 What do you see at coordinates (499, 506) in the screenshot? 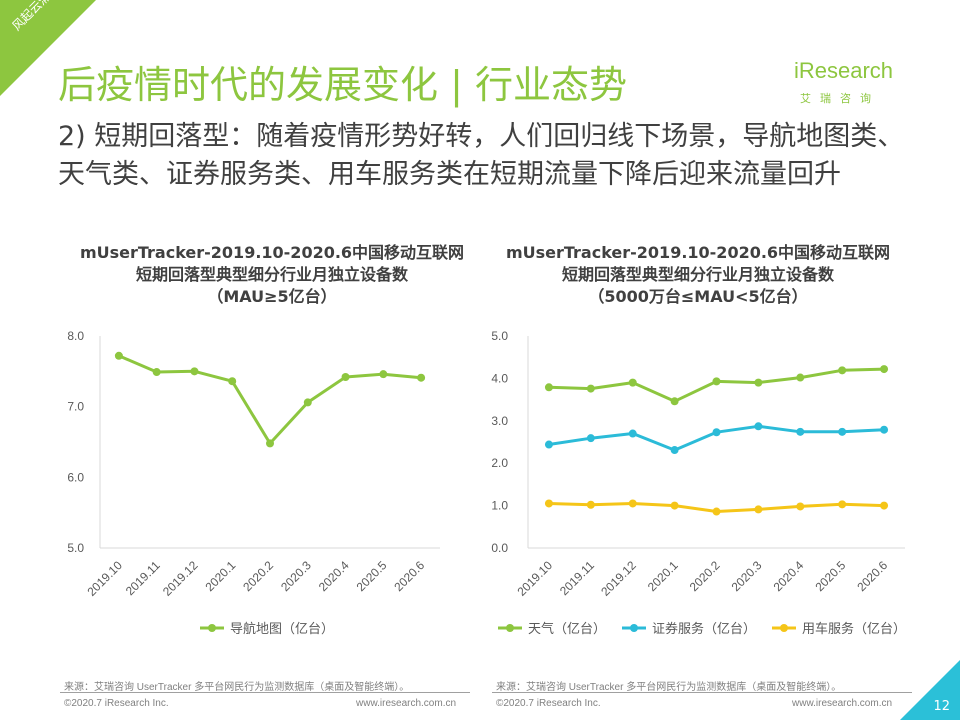
I see `chart2-ytick: 1.0` at bounding box center [499, 506].